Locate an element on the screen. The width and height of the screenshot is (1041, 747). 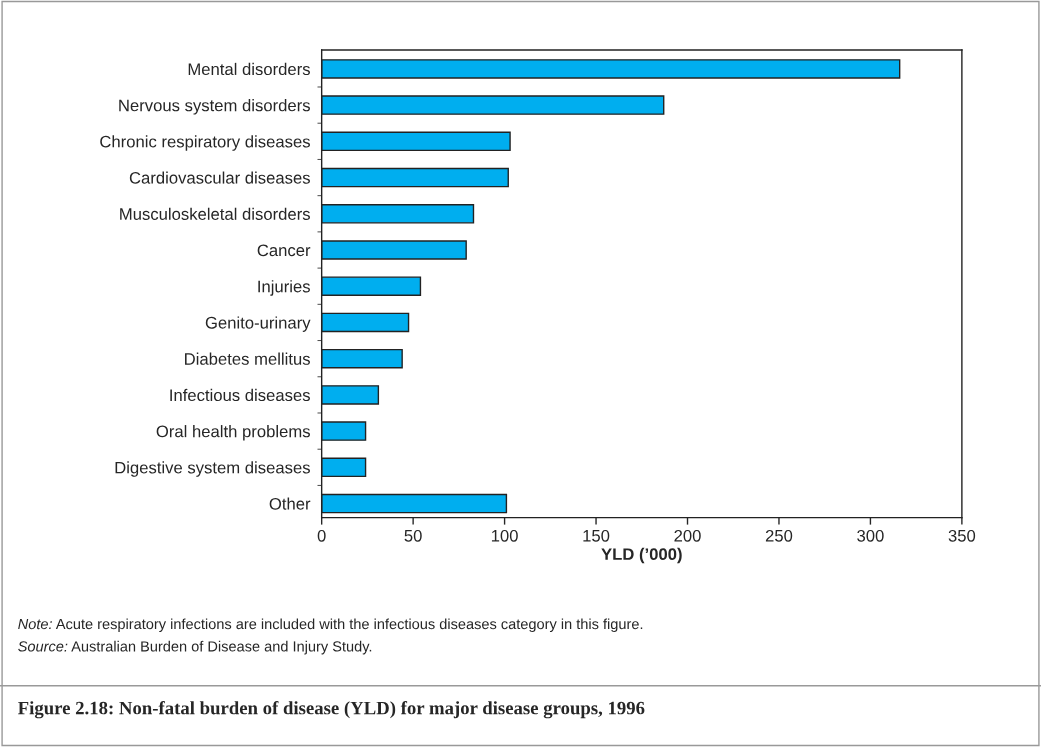
x-tick-label: 300 is located at coordinates (870, 535).